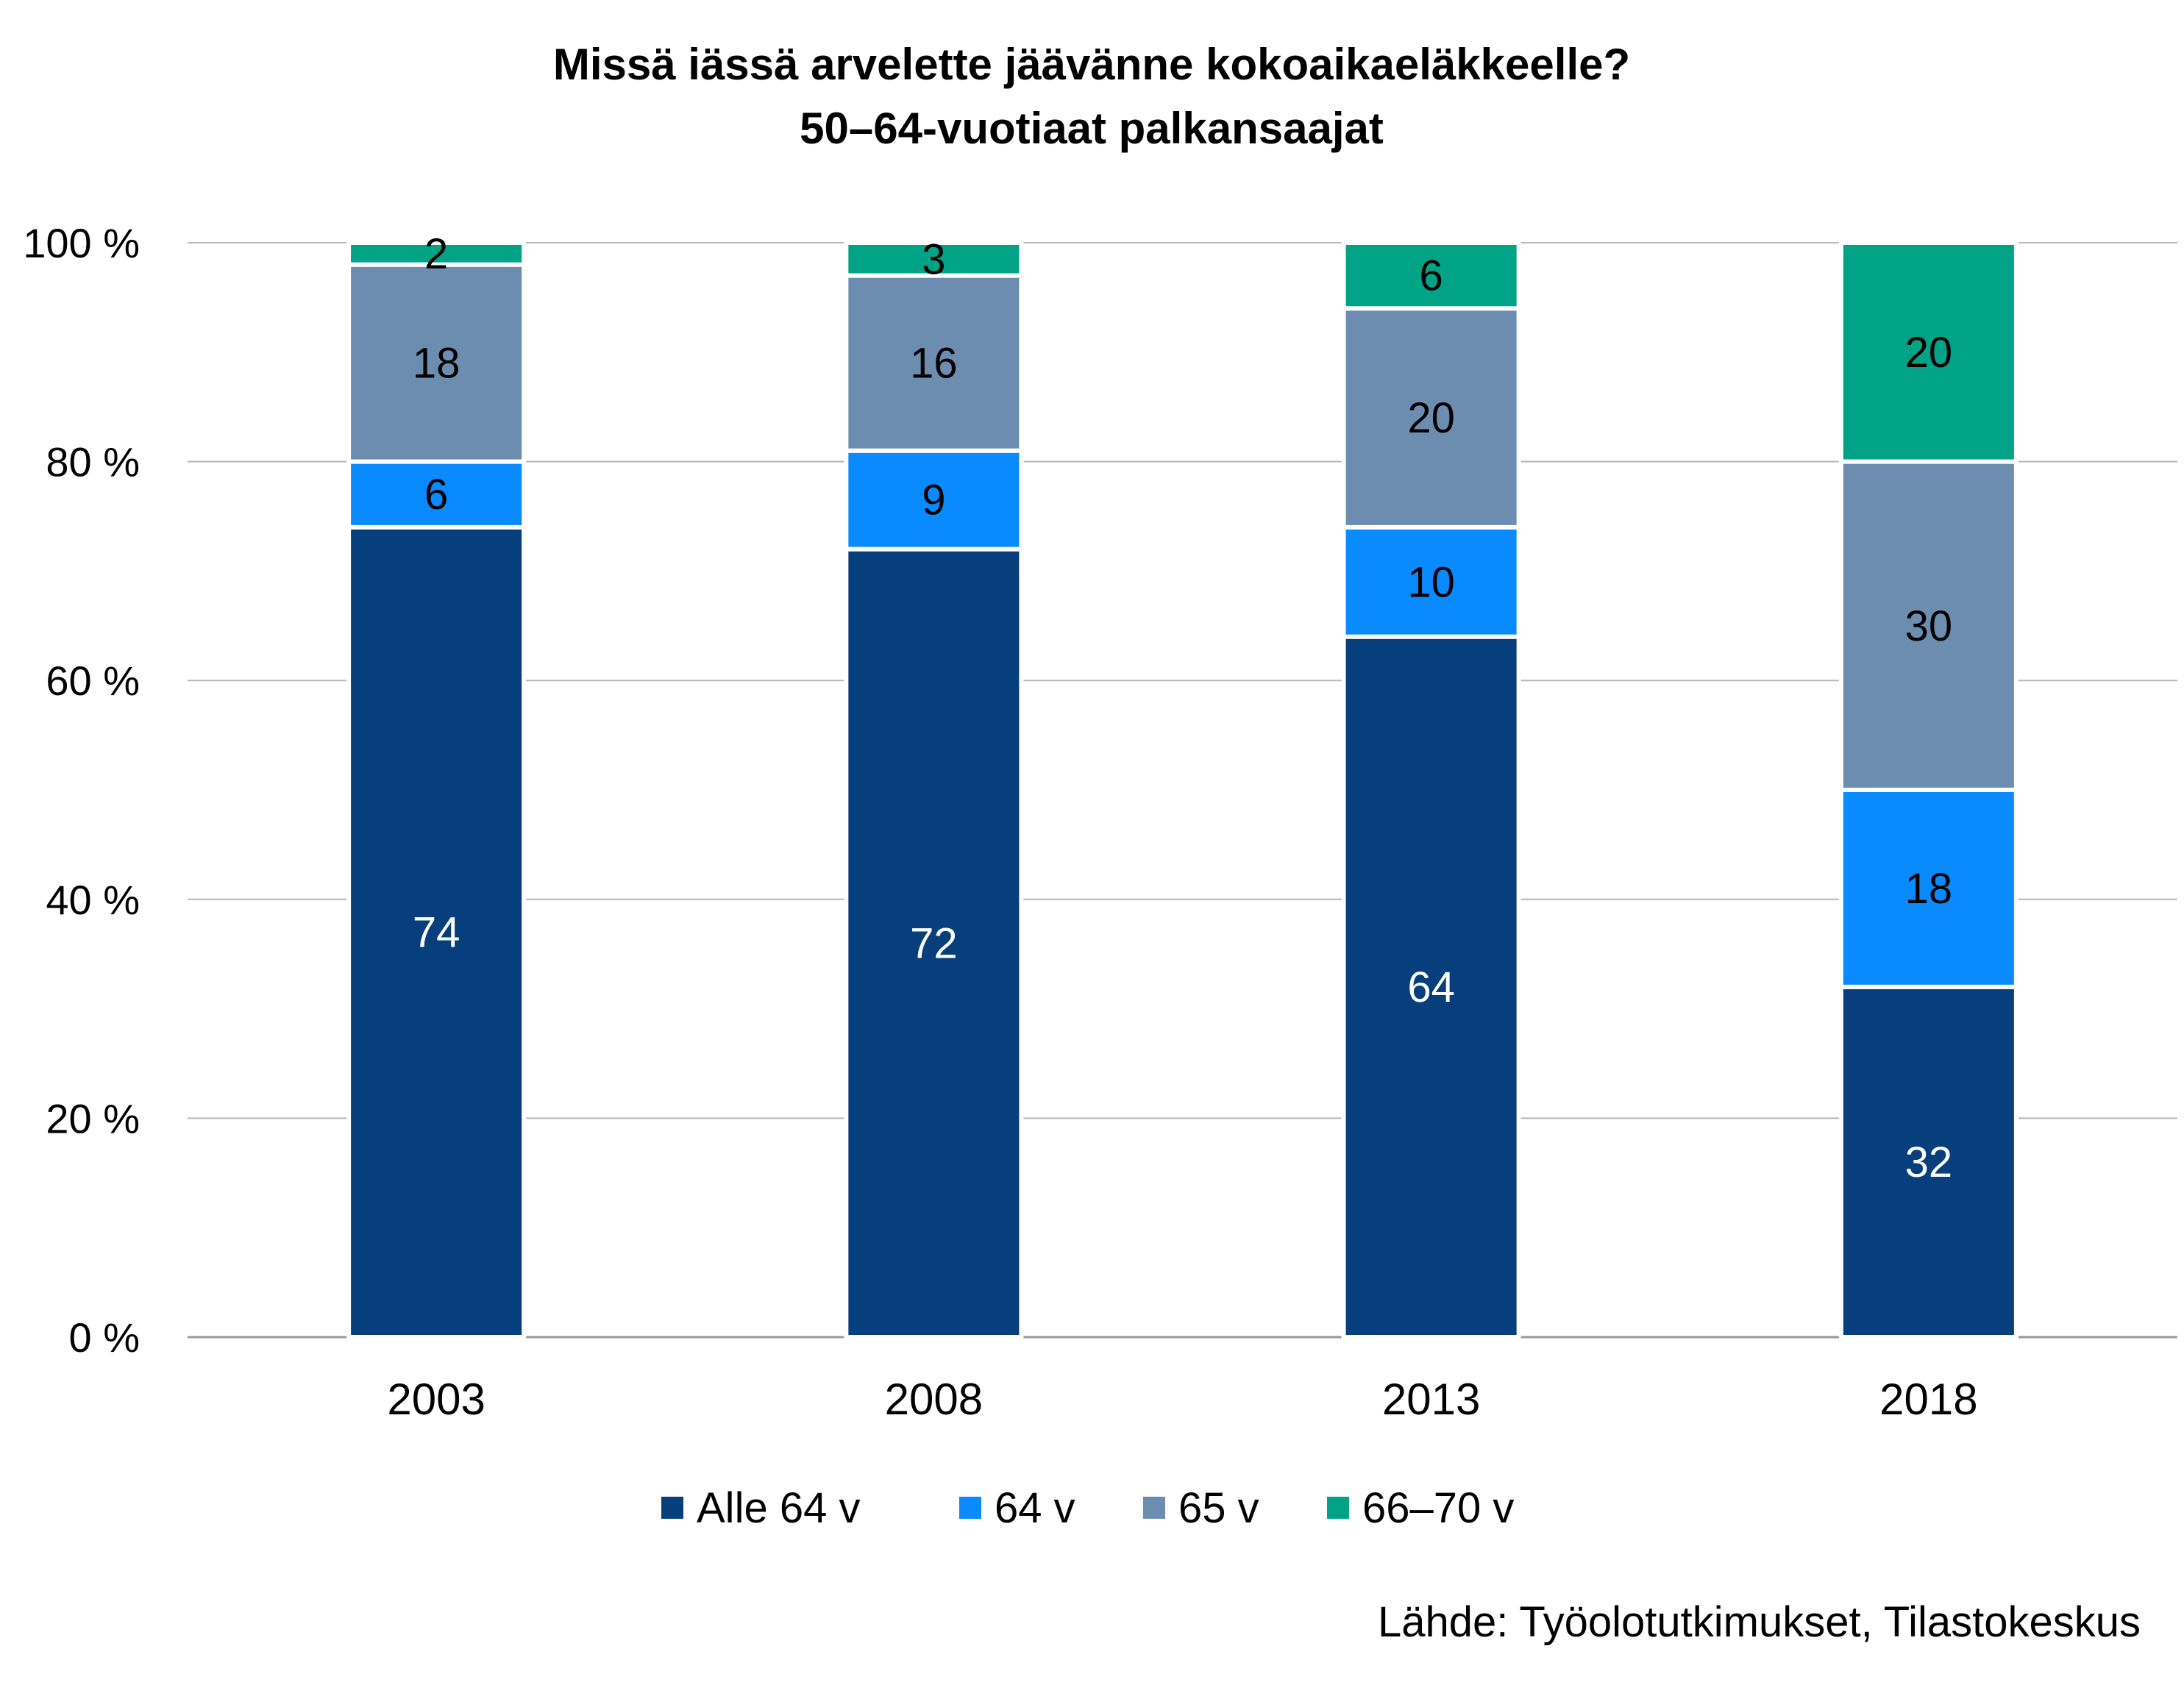 Image resolution: width=2184 pixels, height=1685 pixels. I want to click on data-label: 10, so click(1431, 582).